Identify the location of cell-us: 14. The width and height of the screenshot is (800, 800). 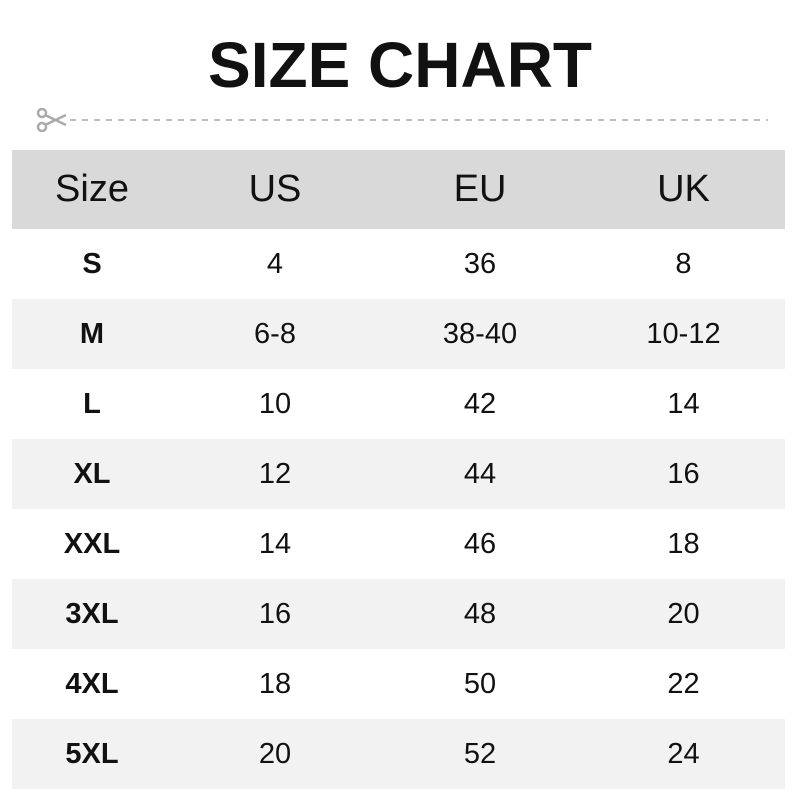
(275, 543).